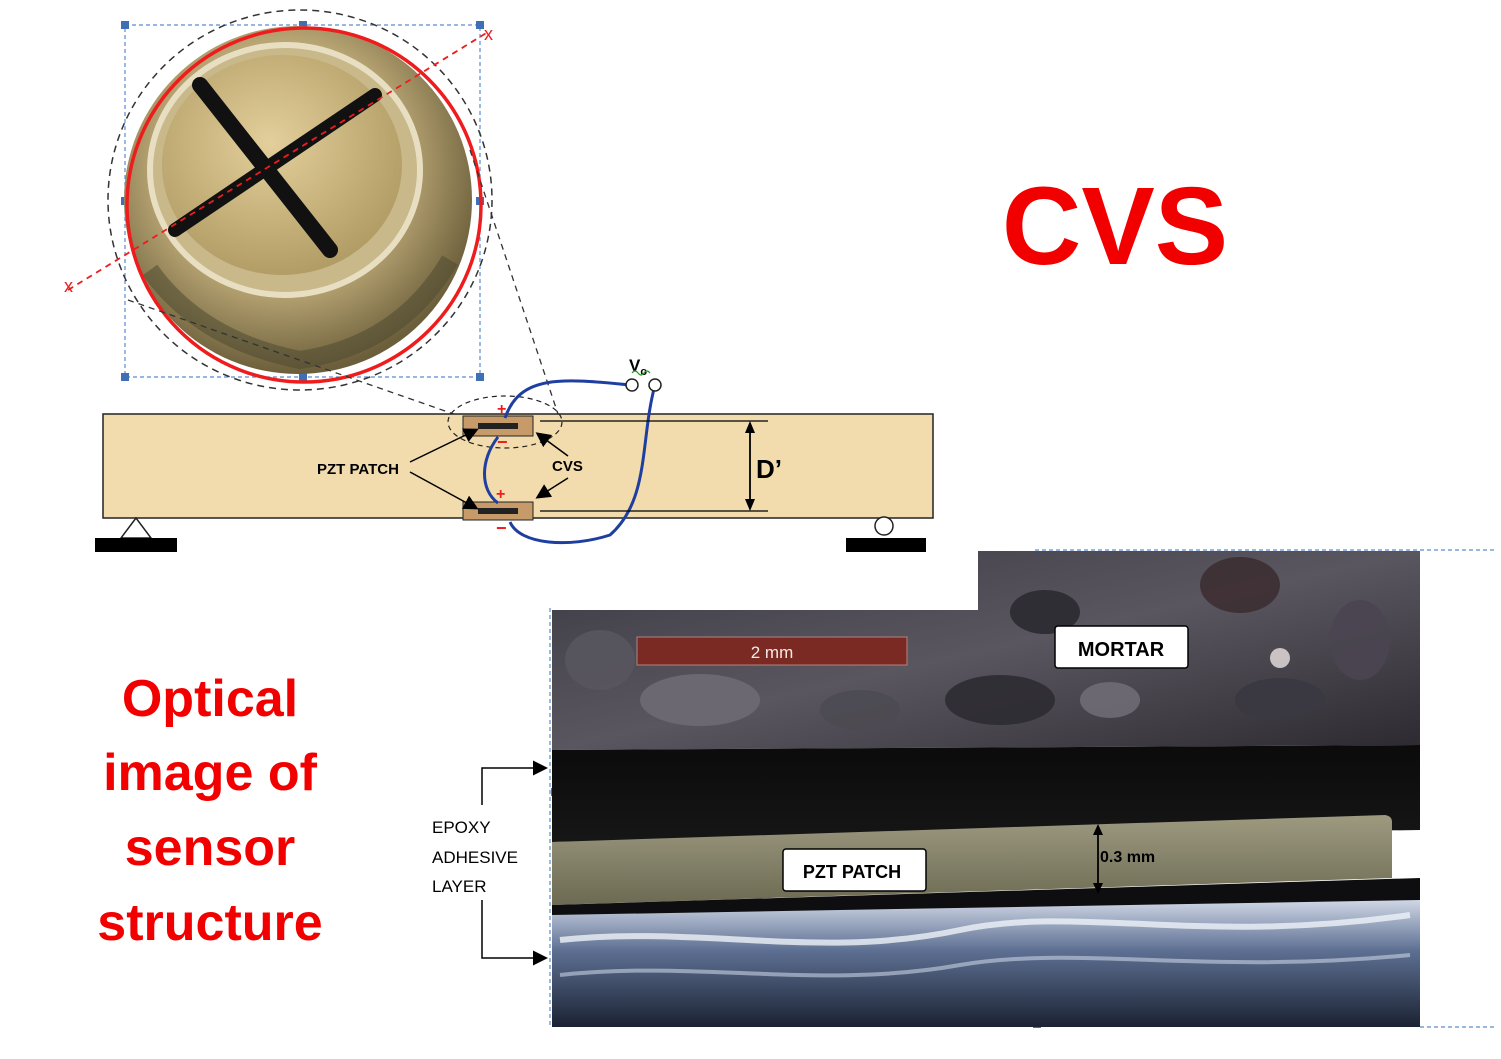  Describe the element at coordinates (358, 469) in the screenshot. I see `pzt-patch-label: PZT PATCH` at that location.